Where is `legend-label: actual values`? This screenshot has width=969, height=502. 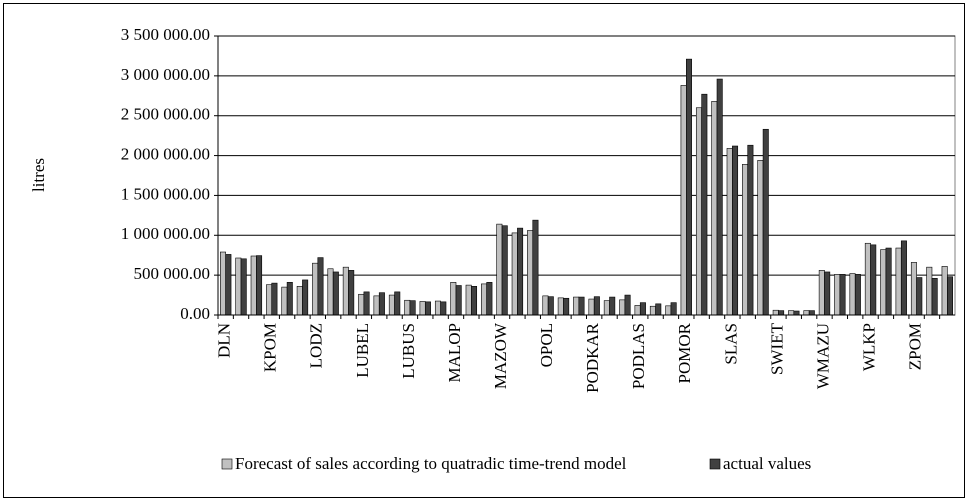
legend-label: actual values is located at coordinates (767, 463).